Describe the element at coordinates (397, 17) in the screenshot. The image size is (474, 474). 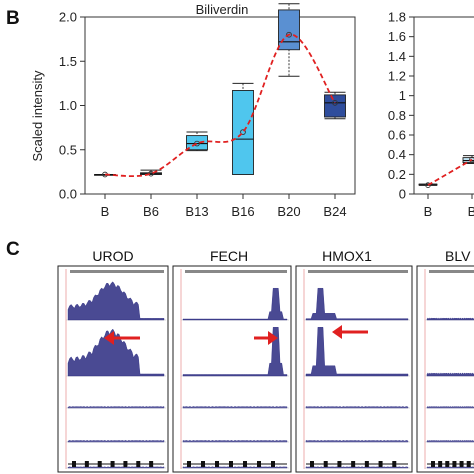
I see `y-tick-label: 1.8` at that location.